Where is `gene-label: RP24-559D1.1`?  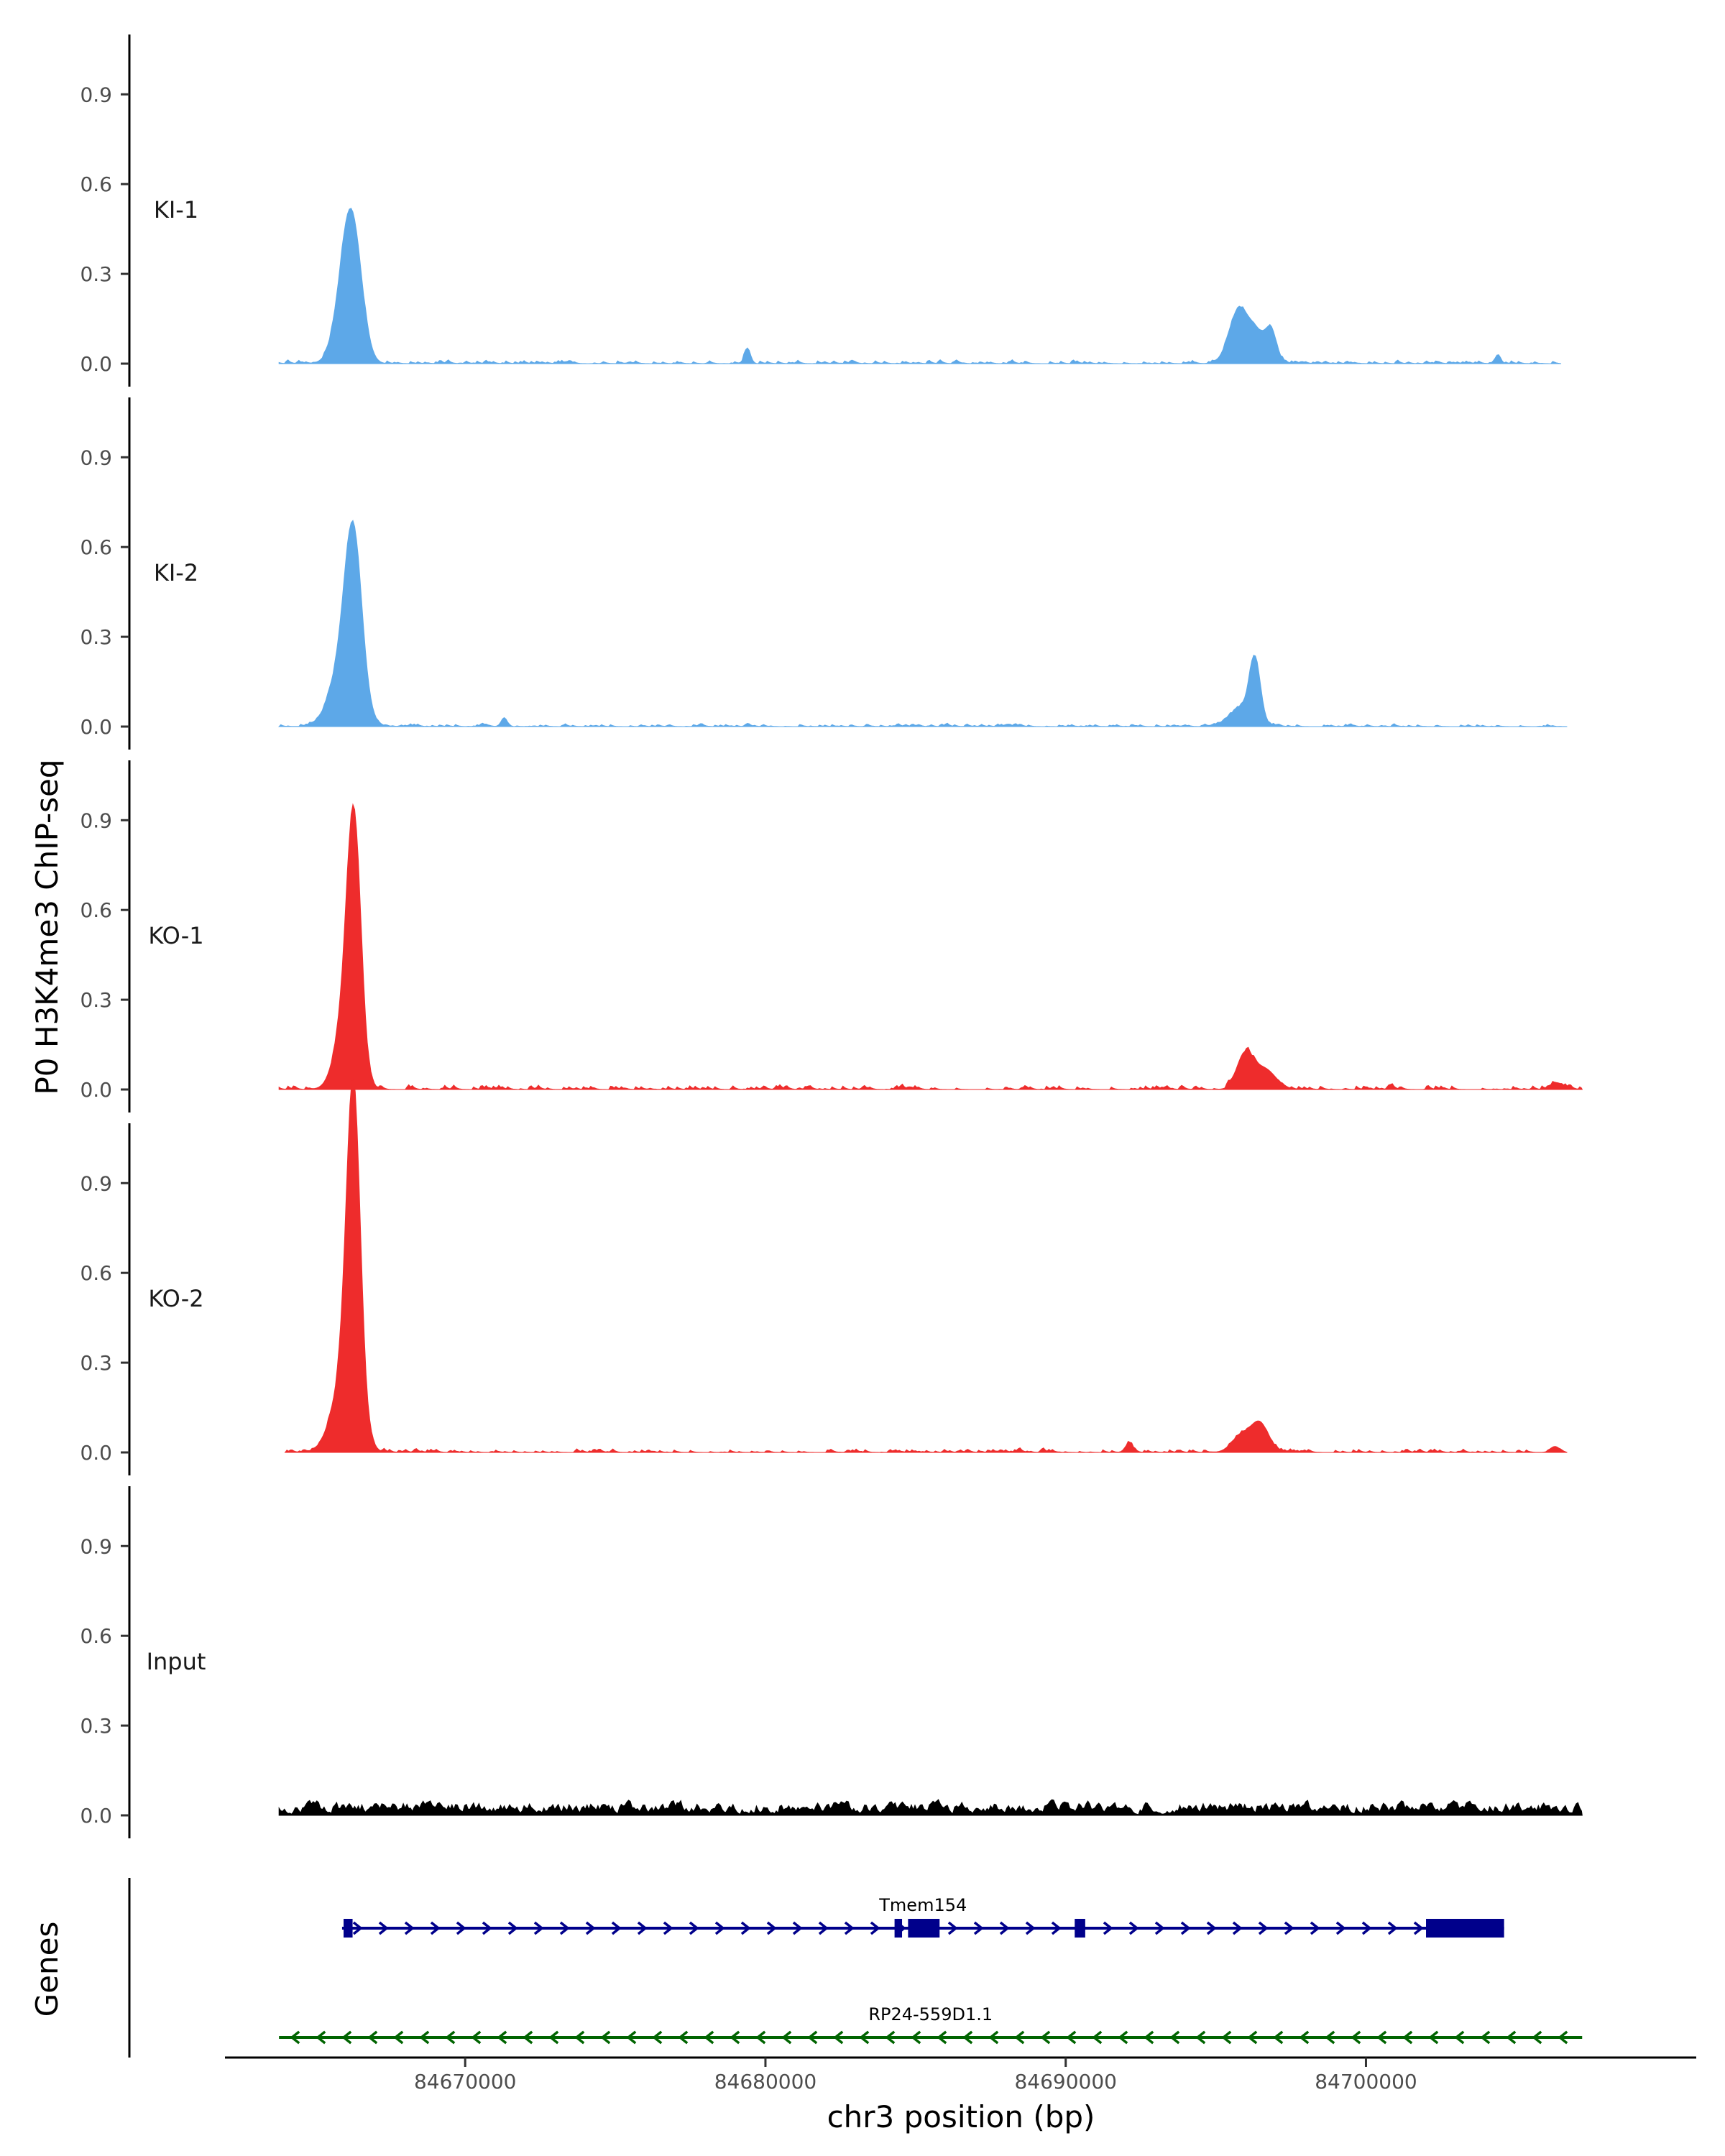 gene-label: RP24-559D1.1 is located at coordinates (930, 2014).